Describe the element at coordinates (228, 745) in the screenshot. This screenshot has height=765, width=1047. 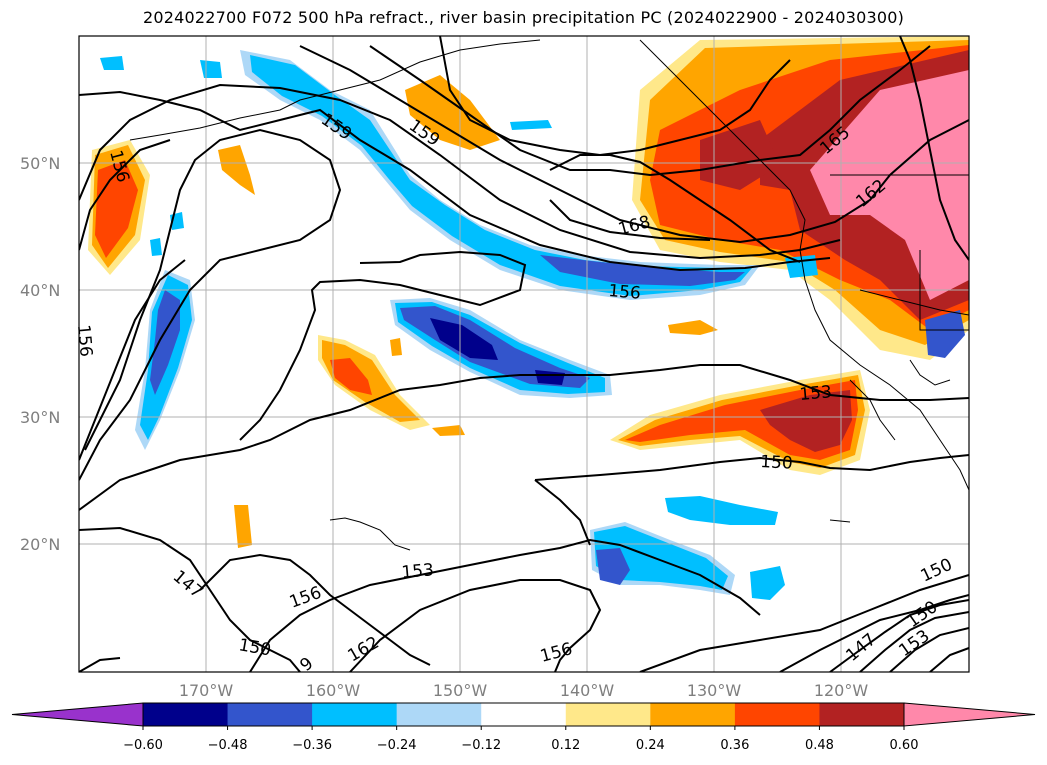
I see `colorbar-tick-label: −0.48` at that location.